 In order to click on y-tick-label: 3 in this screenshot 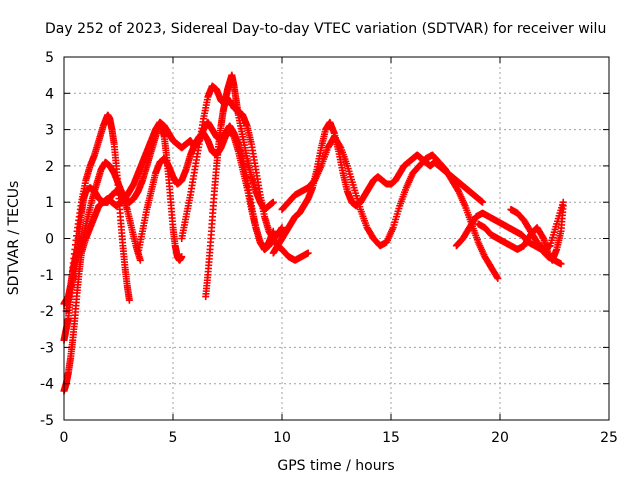, I will do `click(49, 131)`.